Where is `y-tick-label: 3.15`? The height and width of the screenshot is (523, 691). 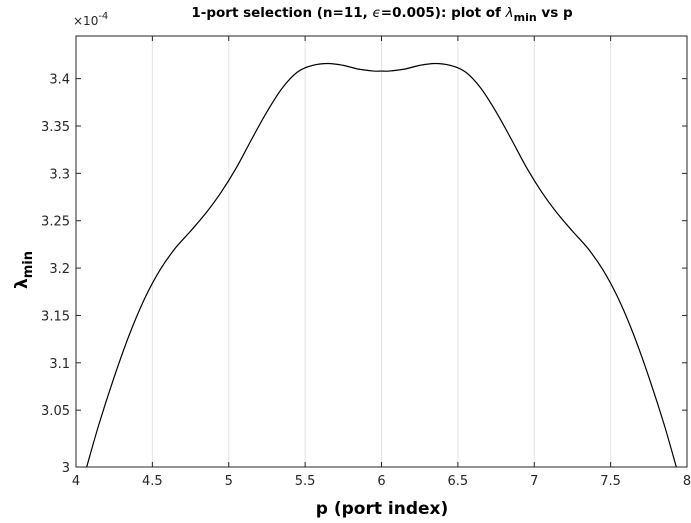 y-tick-label: 3.15 is located at coordinates (55, 316).